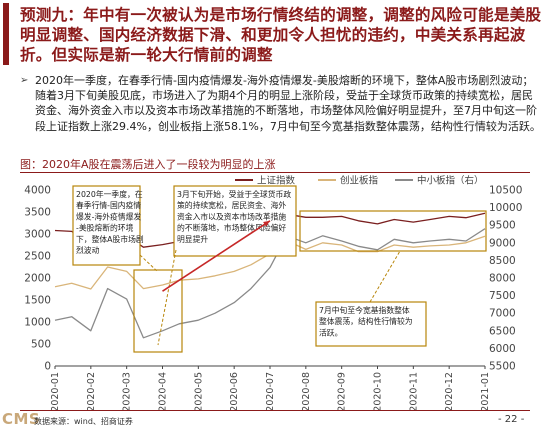 This screenshot has width=550, height=434. What do you see at coordinates (413, 392) in the screenshot?
I see `x-tick-label: 2020-11` at bounding box center [413, 392].